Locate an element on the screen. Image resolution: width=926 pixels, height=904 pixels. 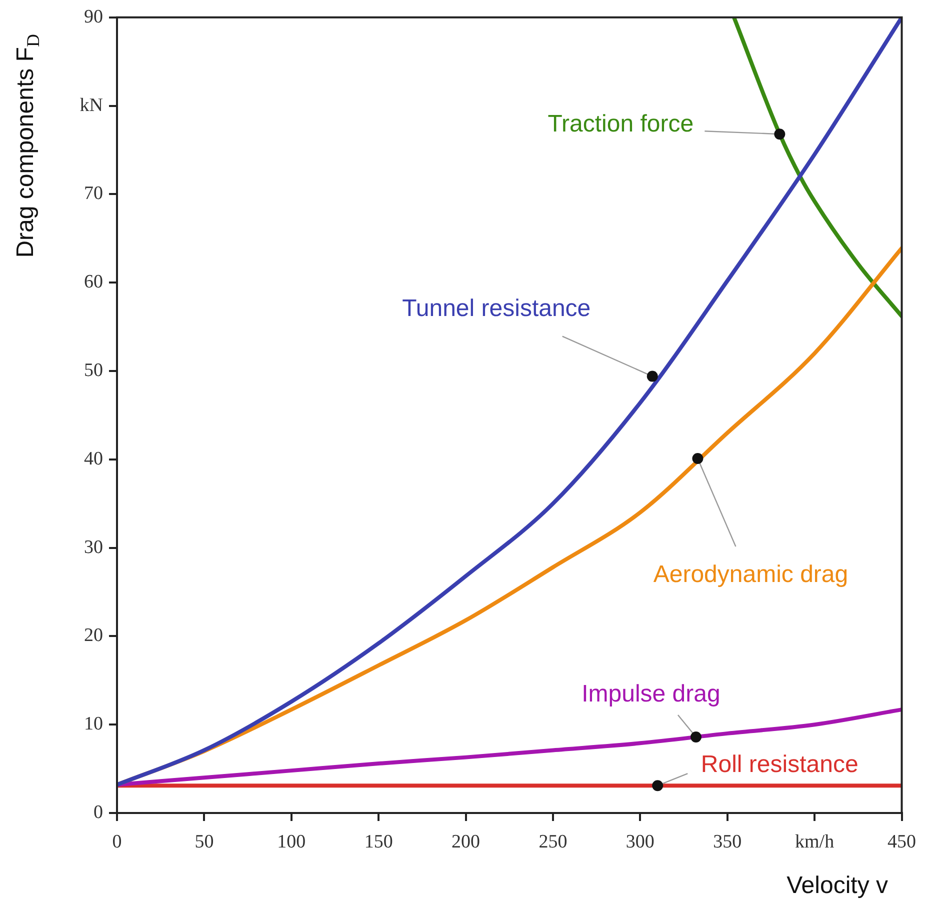
x-tick-label: km/h is located at coordinates (815, 841).